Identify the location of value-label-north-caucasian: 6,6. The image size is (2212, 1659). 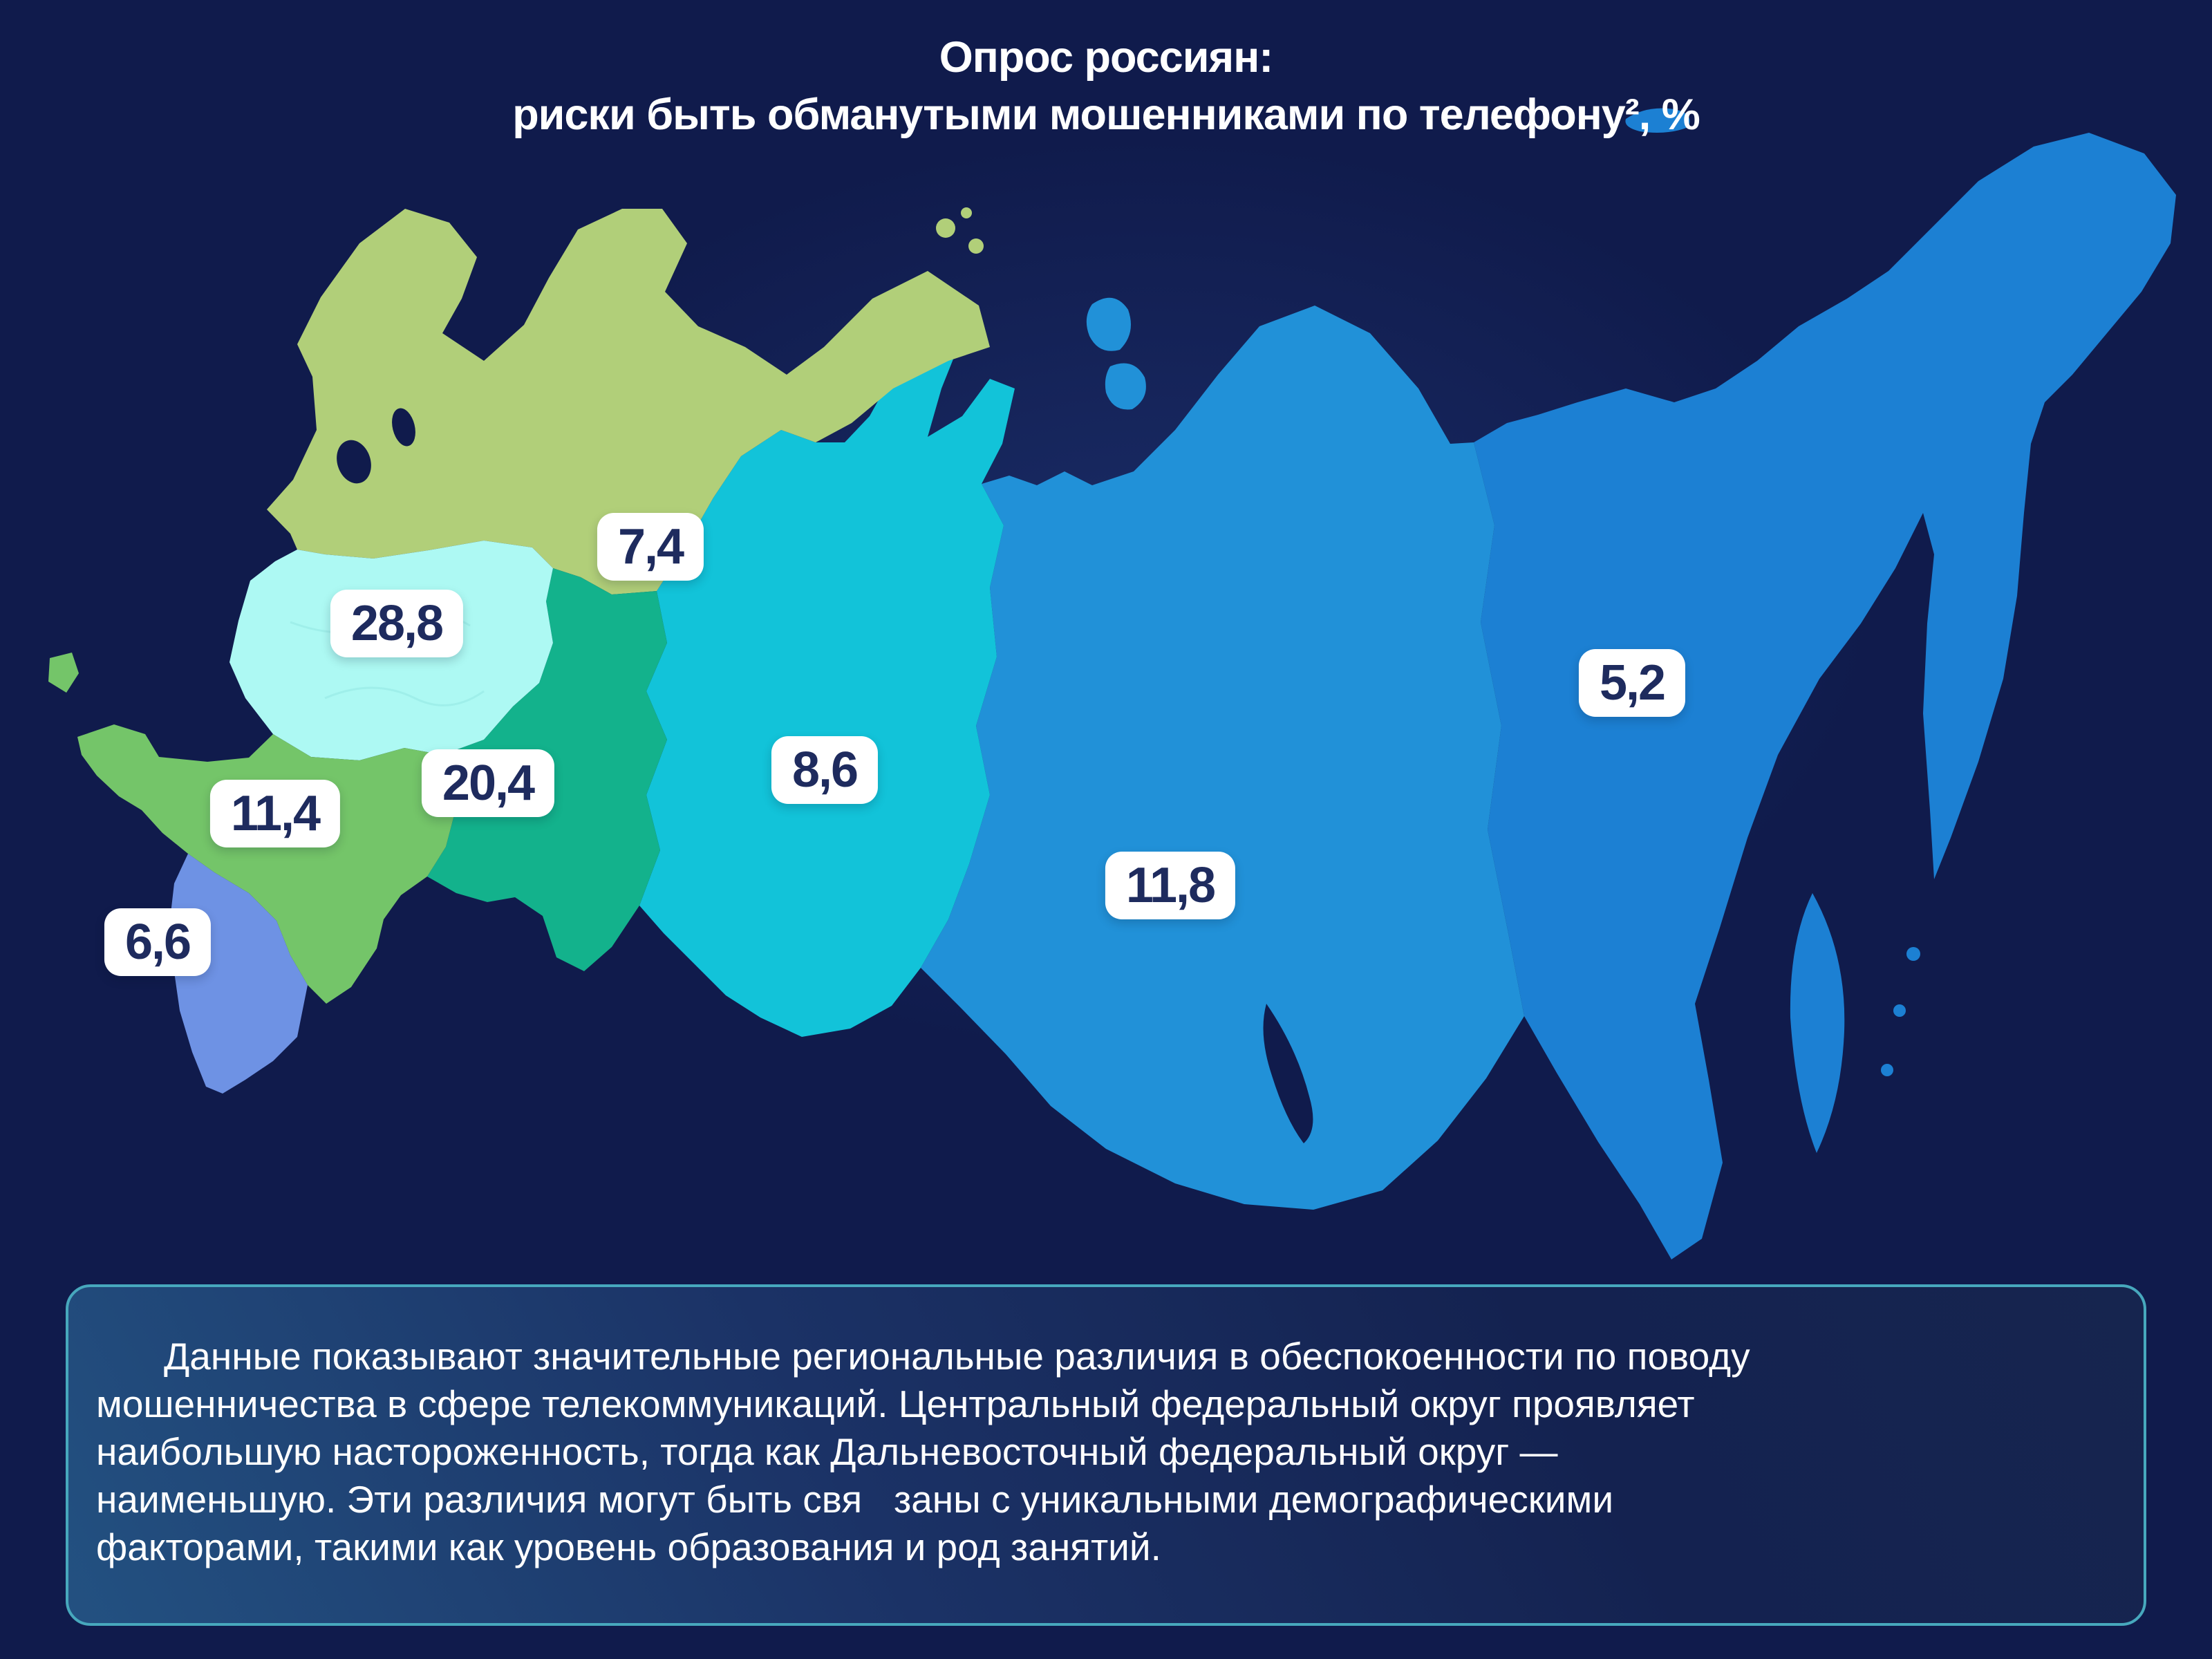
(158, 942).